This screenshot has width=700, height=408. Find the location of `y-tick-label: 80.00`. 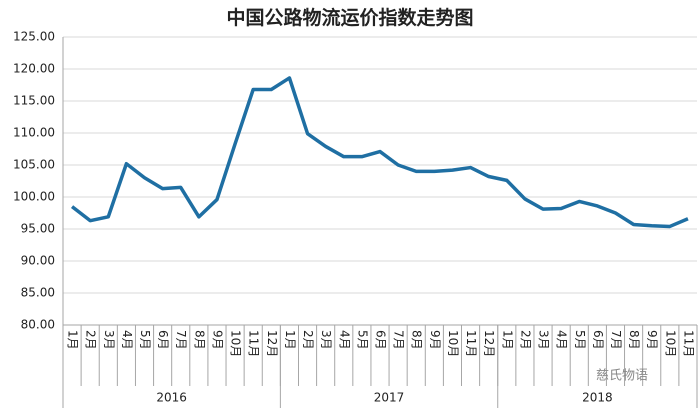

y-tick-label: 80.00 is located at coordinates (38, 325).